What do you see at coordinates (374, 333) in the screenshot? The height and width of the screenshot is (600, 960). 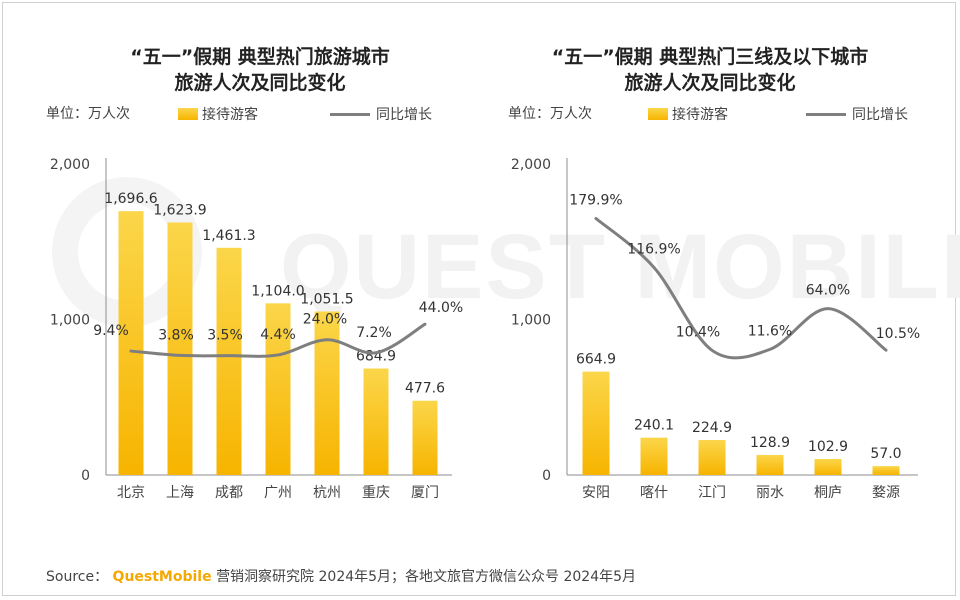 I see `left-growth-label: 7.2%` at bounding box center [374, 333].